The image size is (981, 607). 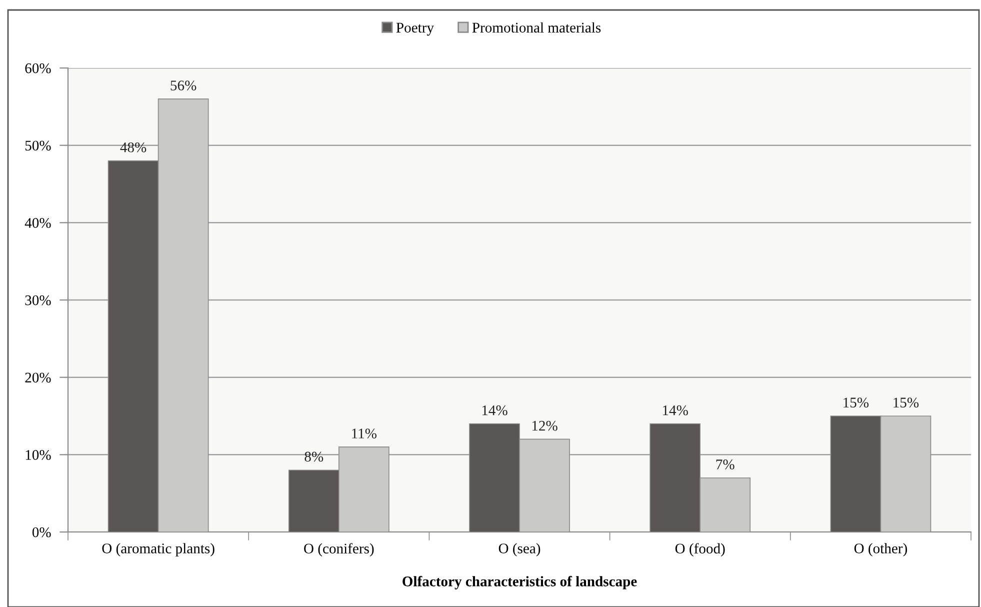 What do you see at coordinates (536, 27) in the screenshot?
I see `legend-label: Promotional materials` at bounding box center [536, 27].